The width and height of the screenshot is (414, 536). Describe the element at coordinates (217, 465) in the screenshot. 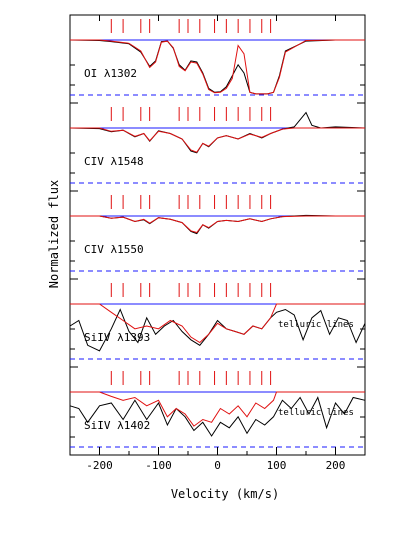

I see `x-tick-label: 0` at that location.